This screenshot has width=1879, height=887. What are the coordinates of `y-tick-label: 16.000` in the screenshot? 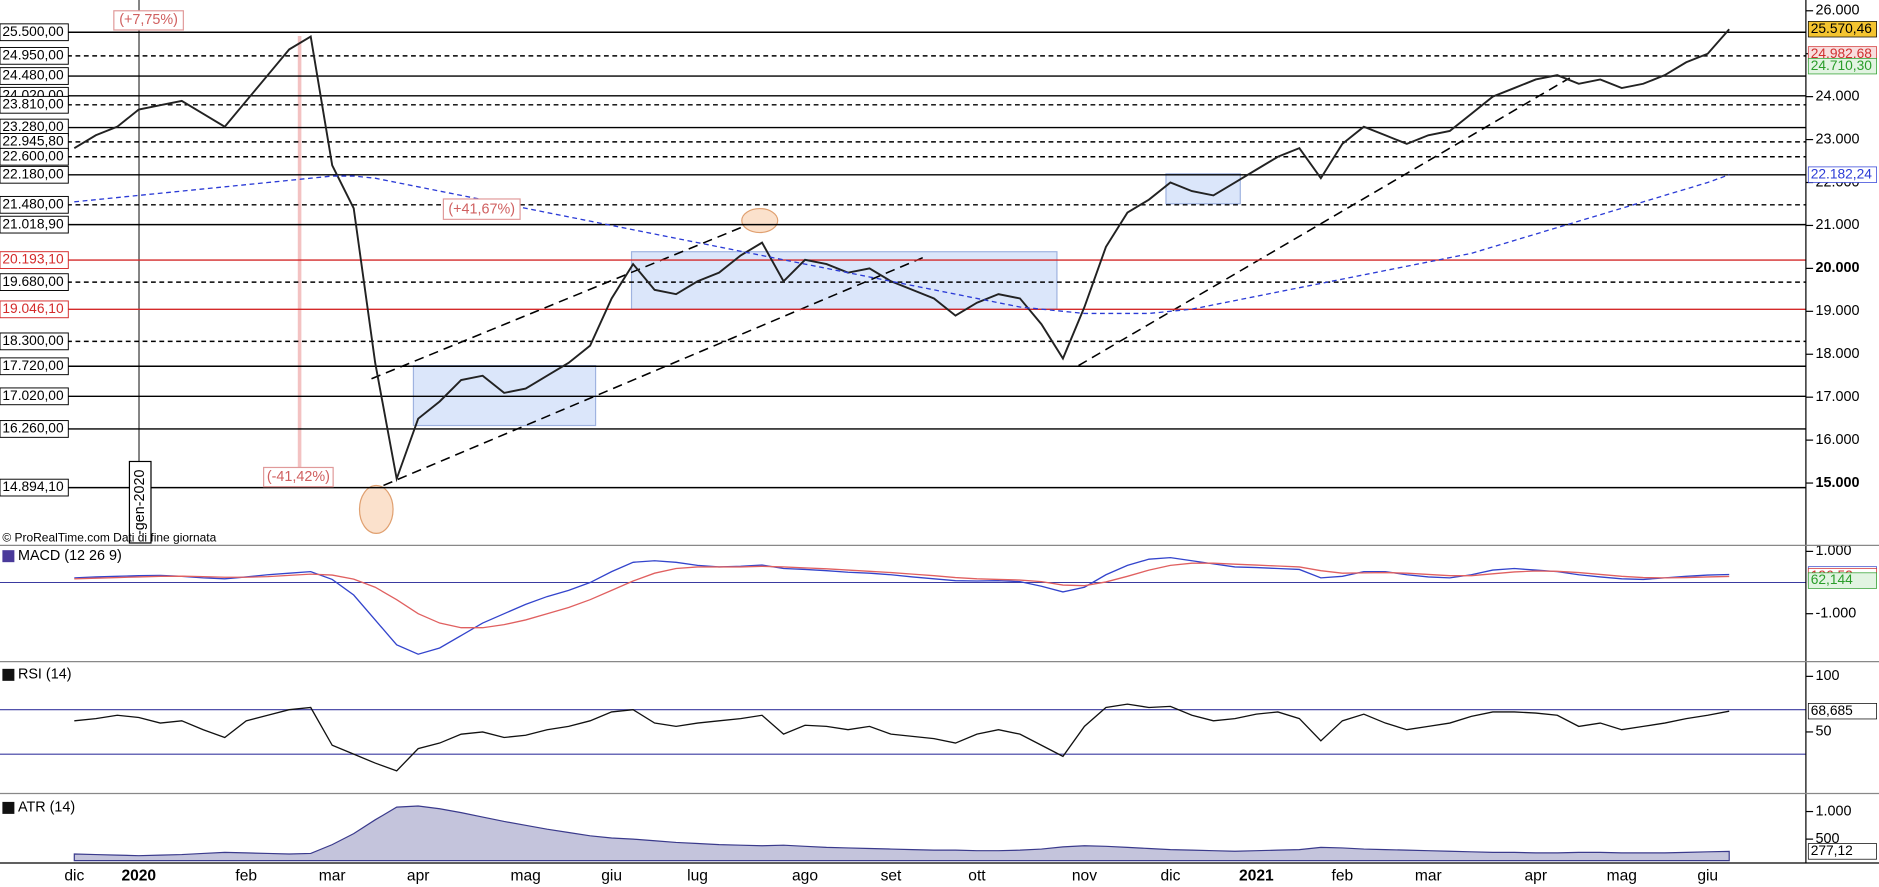 It's located at (1837, 440).